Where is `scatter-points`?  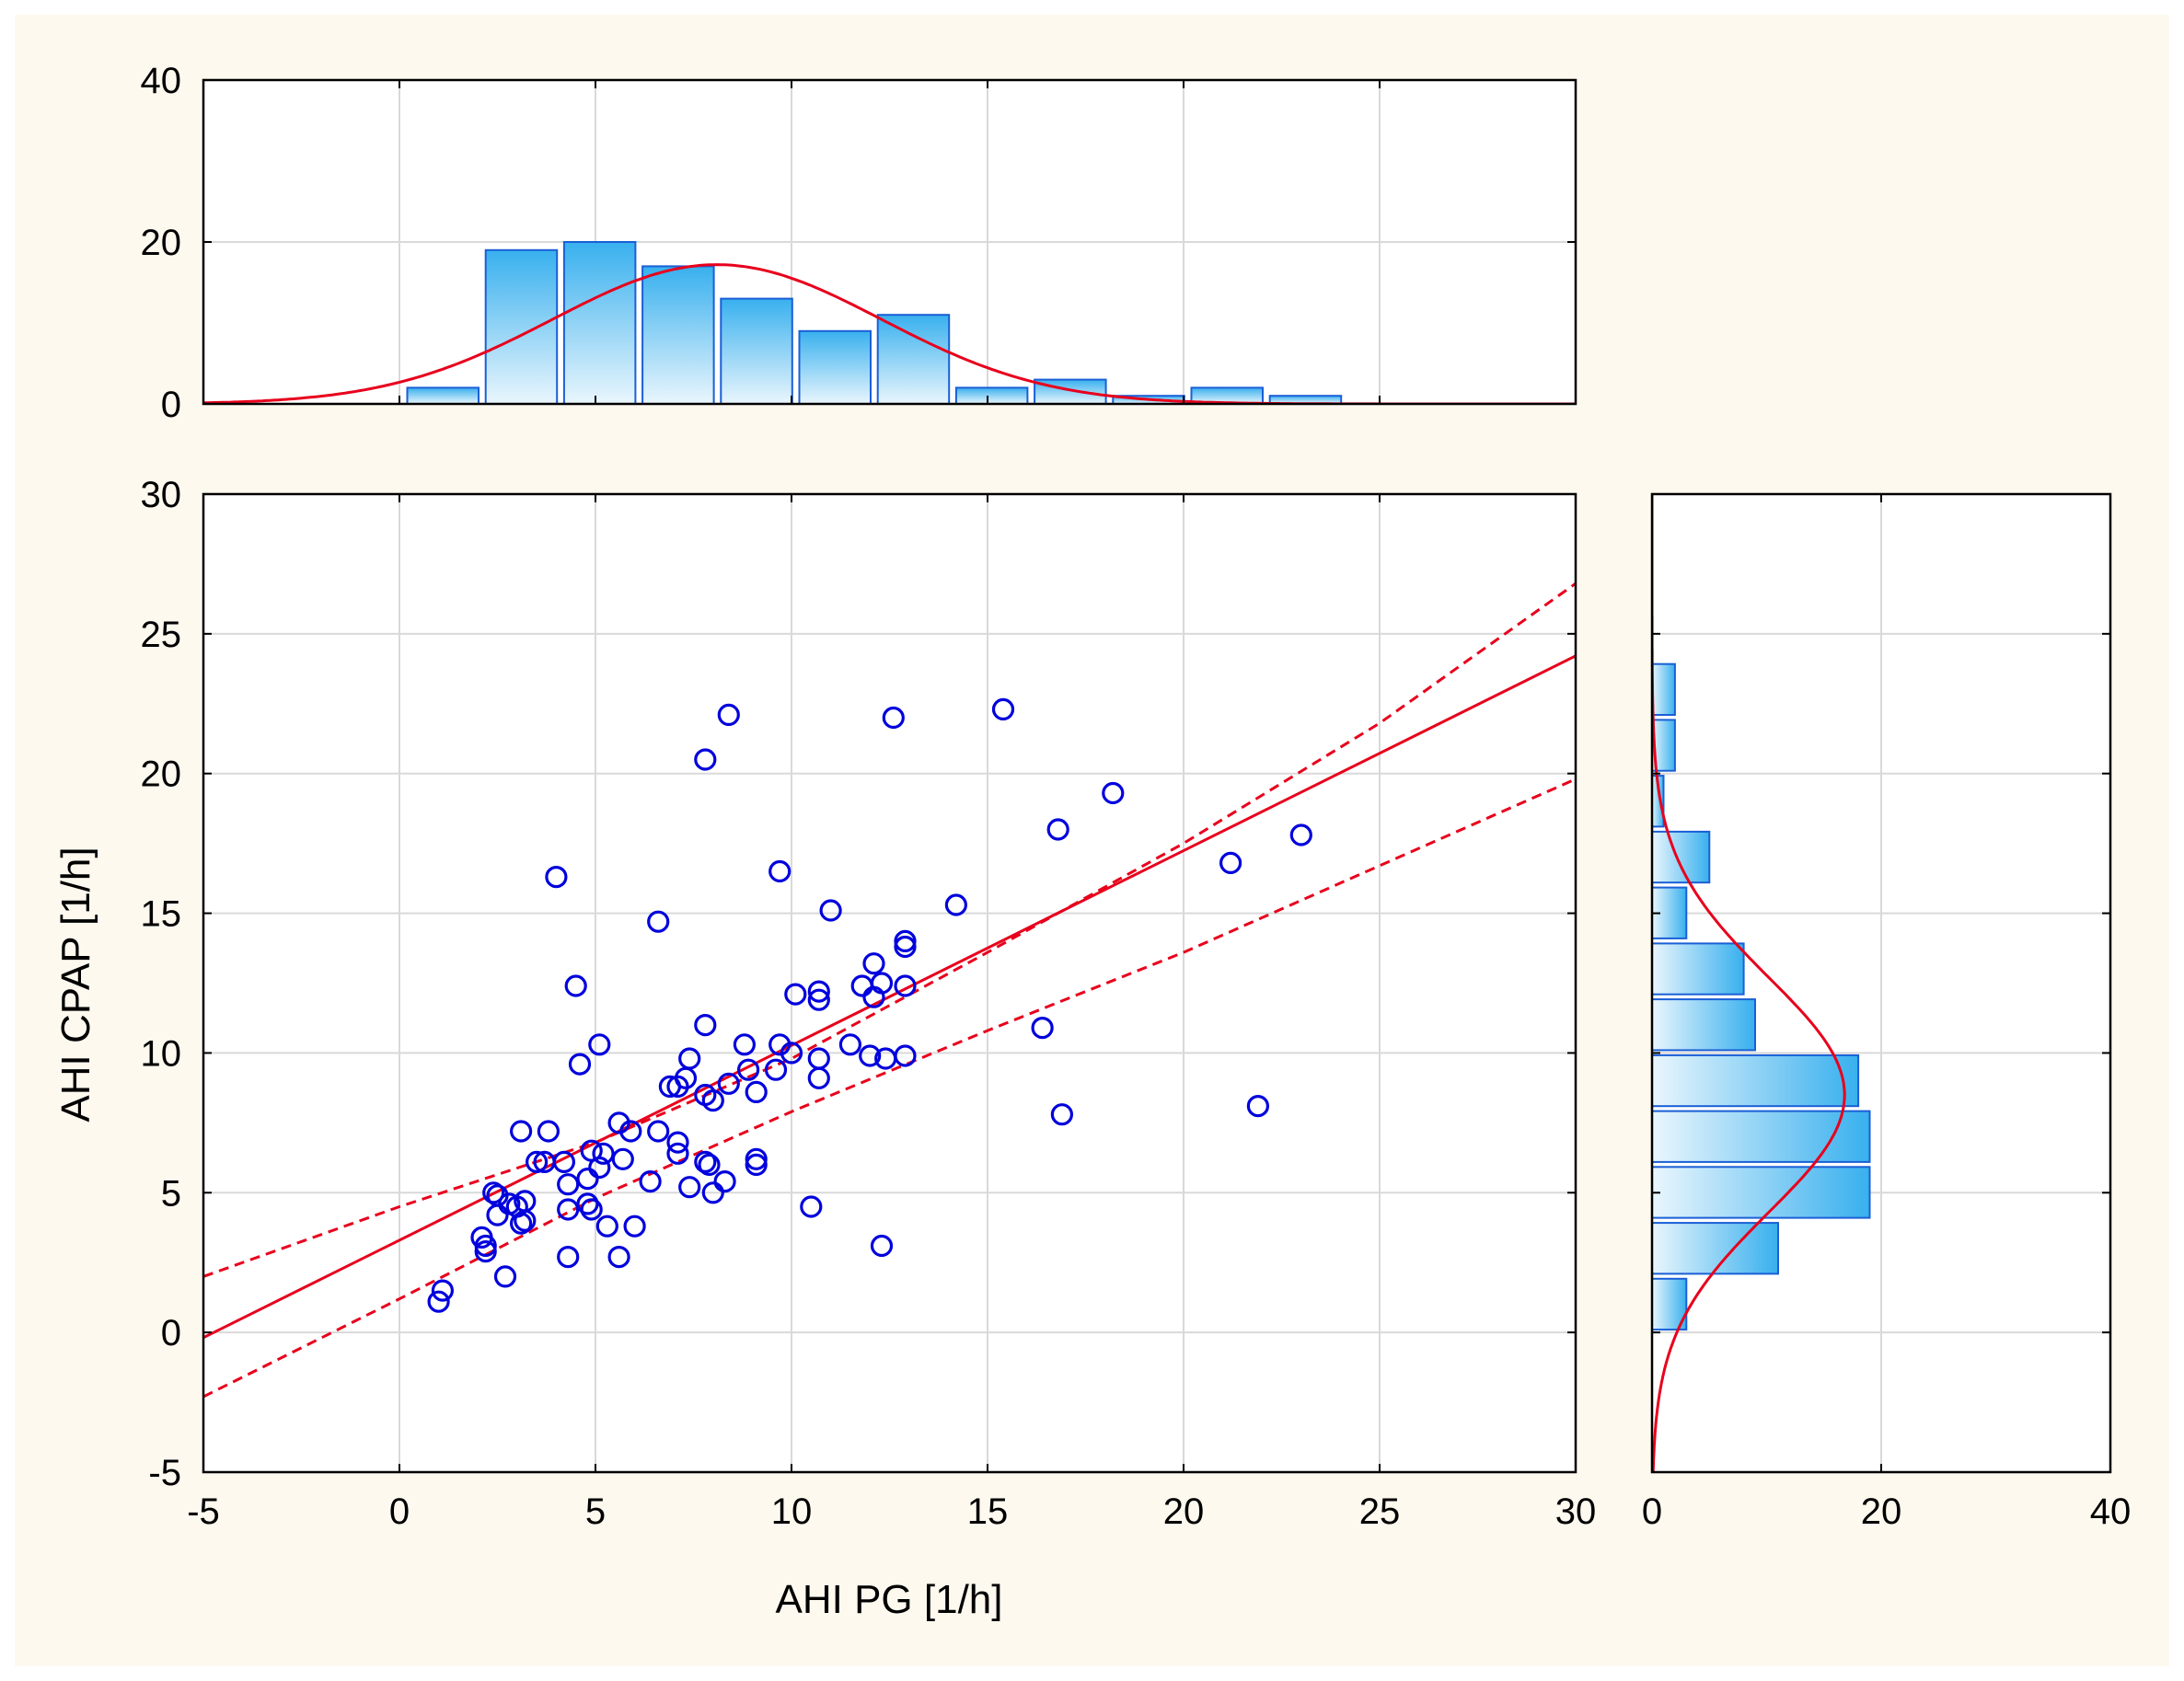
scatter-points is located at coordinates (869, 1005).